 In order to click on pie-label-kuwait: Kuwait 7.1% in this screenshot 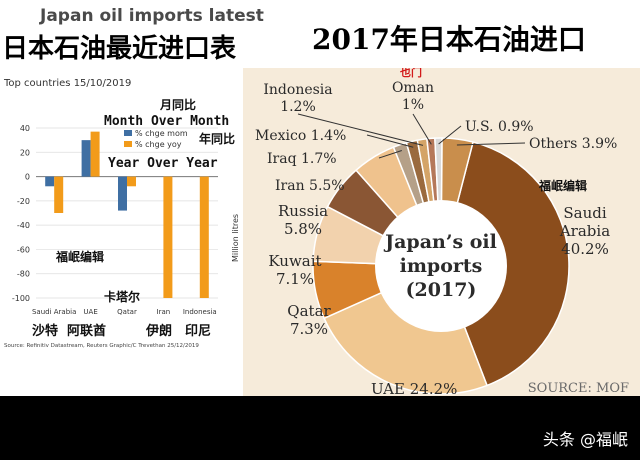, I will do `click(294, 270)`.